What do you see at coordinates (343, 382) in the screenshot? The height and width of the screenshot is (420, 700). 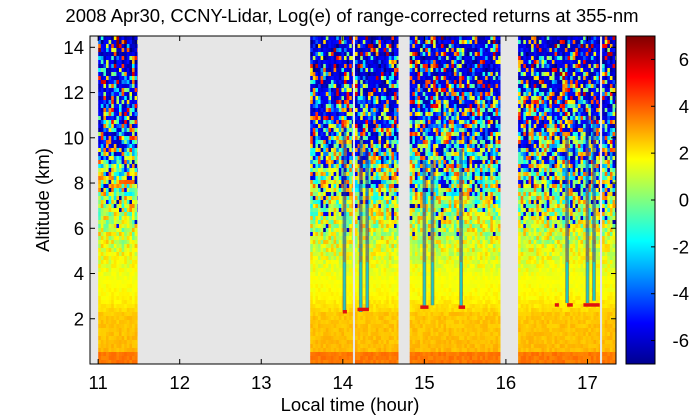 I see `x-tick-label: 14` at bounding box center [343, 382].